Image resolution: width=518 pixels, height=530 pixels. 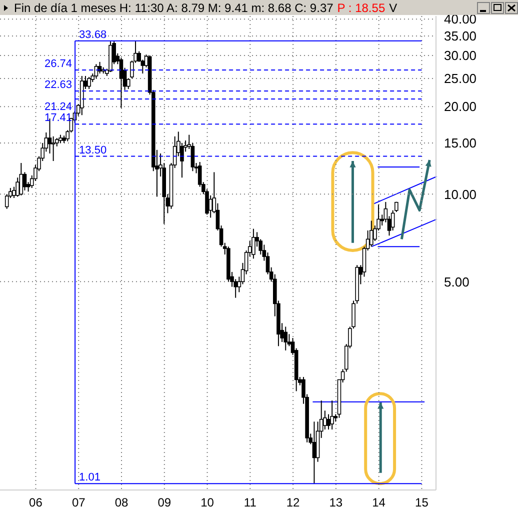 What do you see at coordinates (165, 503) in the screenshot?
I see `x-tick-label: 09` at bounding box center [165, 503].